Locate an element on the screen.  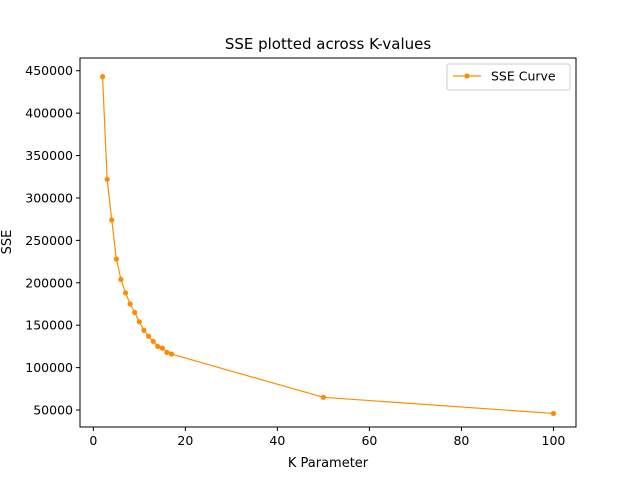
y-axis-title: SSE is located at coordinates (7, 242).